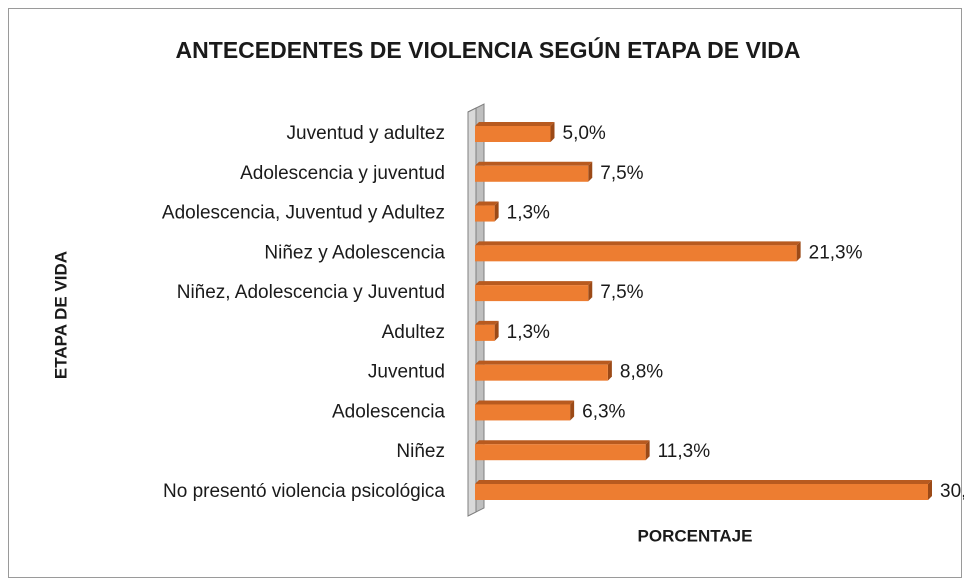  Describe the element at coordinates (836, 252) in the screenshot. I see `value-label: 21,3%` at that location.